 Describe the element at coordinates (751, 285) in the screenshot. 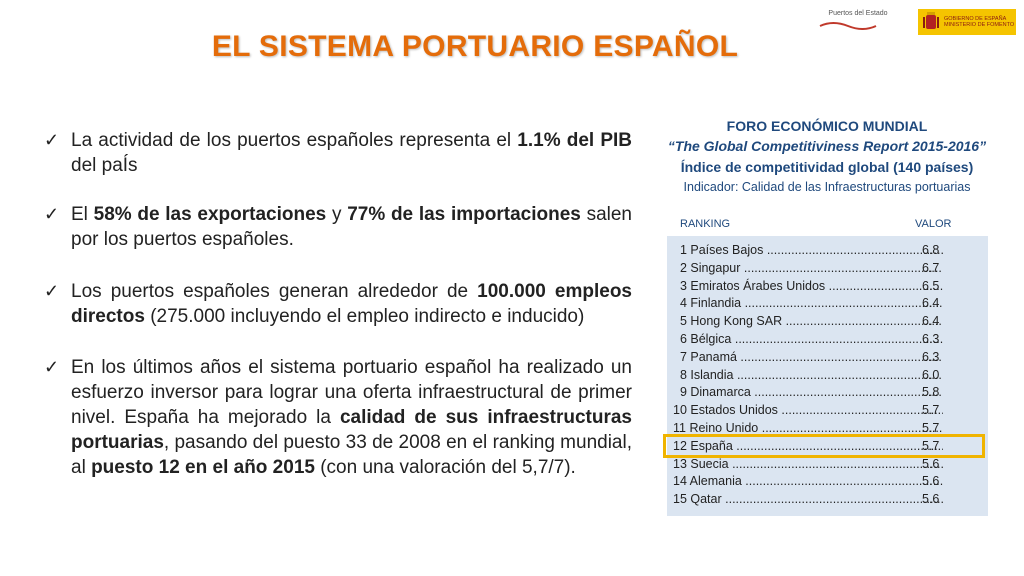

I see `ranking-country: 3 Emiratos Árabes Unidos` at that location.